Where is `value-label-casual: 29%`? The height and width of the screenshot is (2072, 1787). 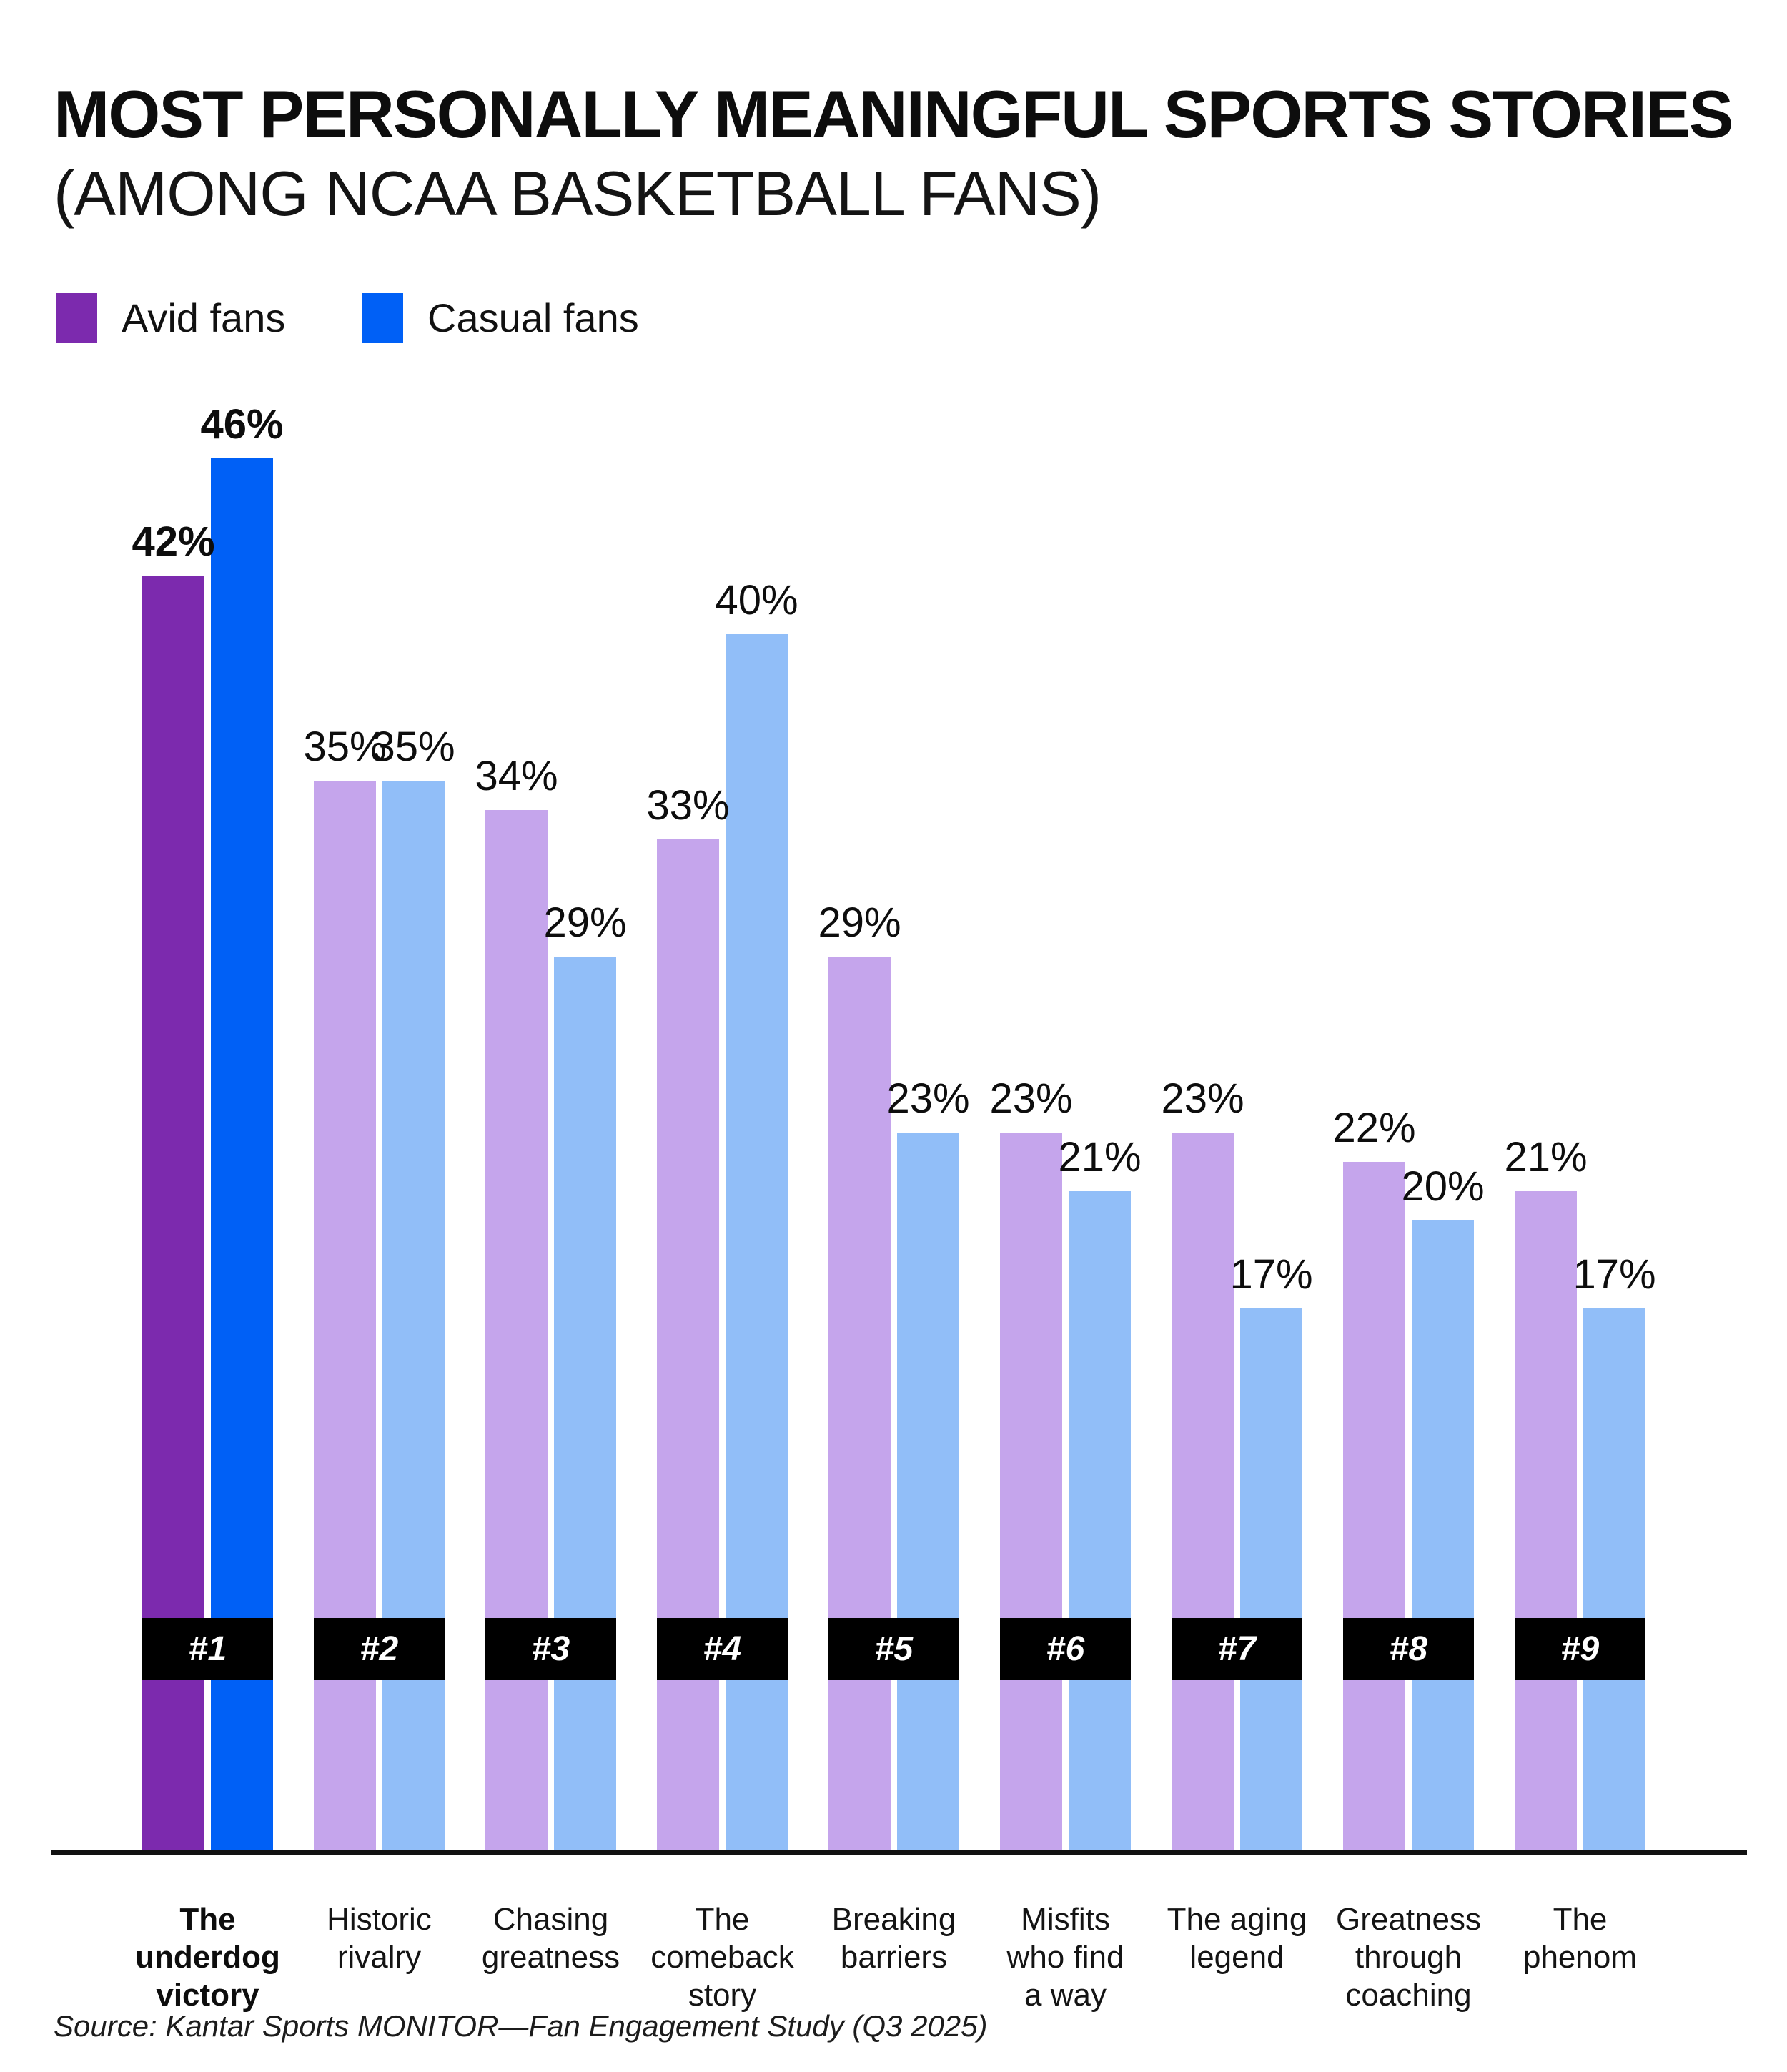
value-label-casual: 29% is located at coordinates (585, 922).